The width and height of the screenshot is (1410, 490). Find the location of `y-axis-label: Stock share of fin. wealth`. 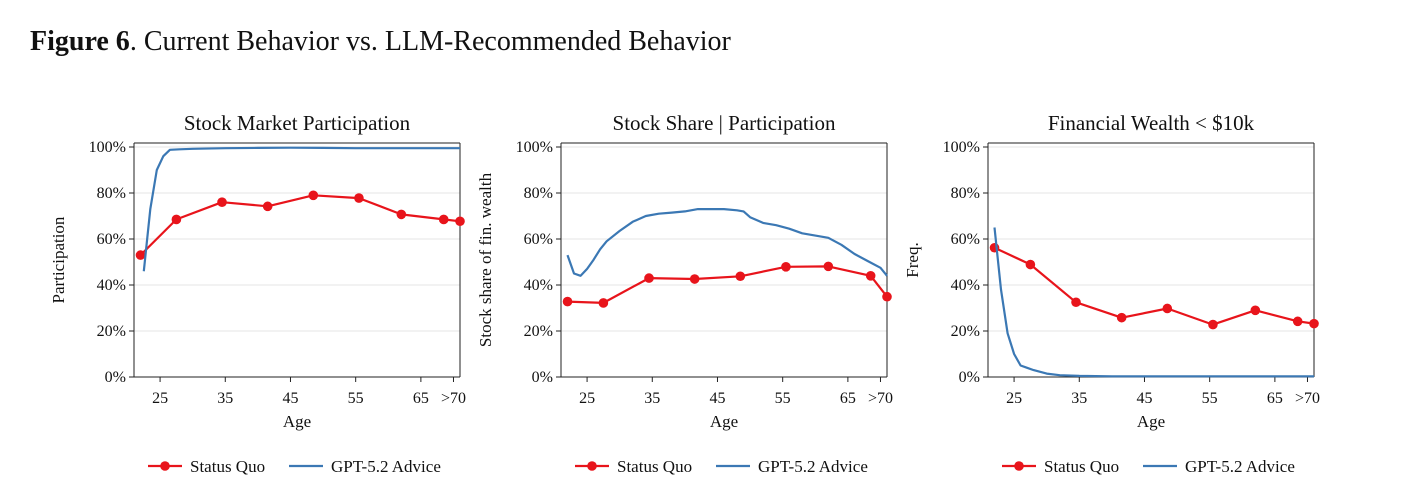

y-axis-label: Stock share of fin. wealth is located at coordinates (485, 259).